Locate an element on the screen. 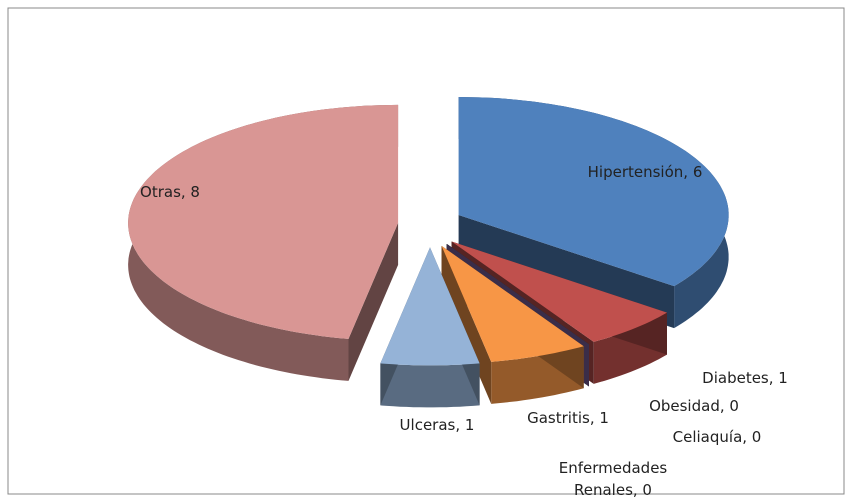 This screenshot has height=499, width=852. label-value: , 8 is located at coordinates (190, 192).